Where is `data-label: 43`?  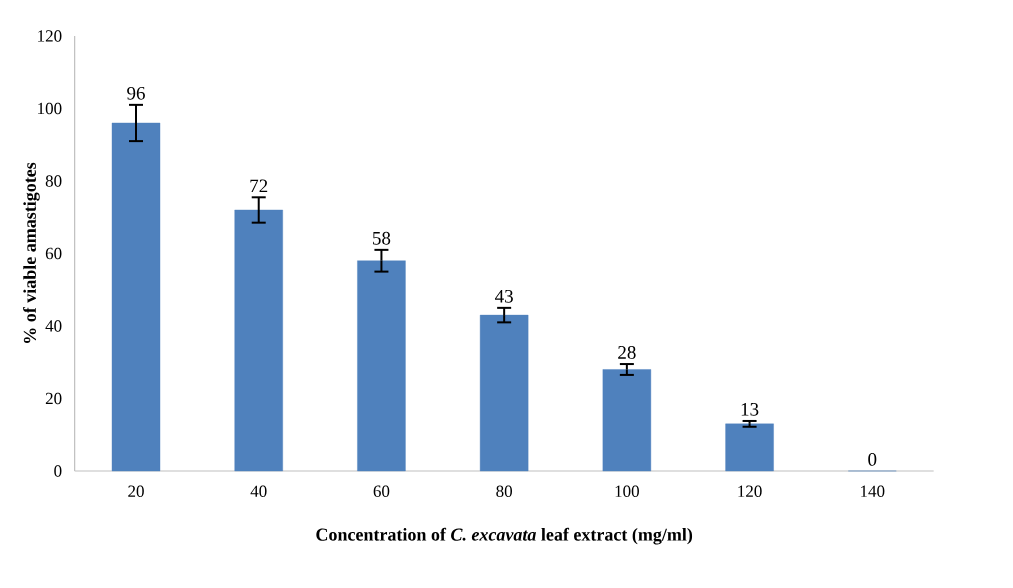
data-label: 43 is located at coordinates (504, 296).